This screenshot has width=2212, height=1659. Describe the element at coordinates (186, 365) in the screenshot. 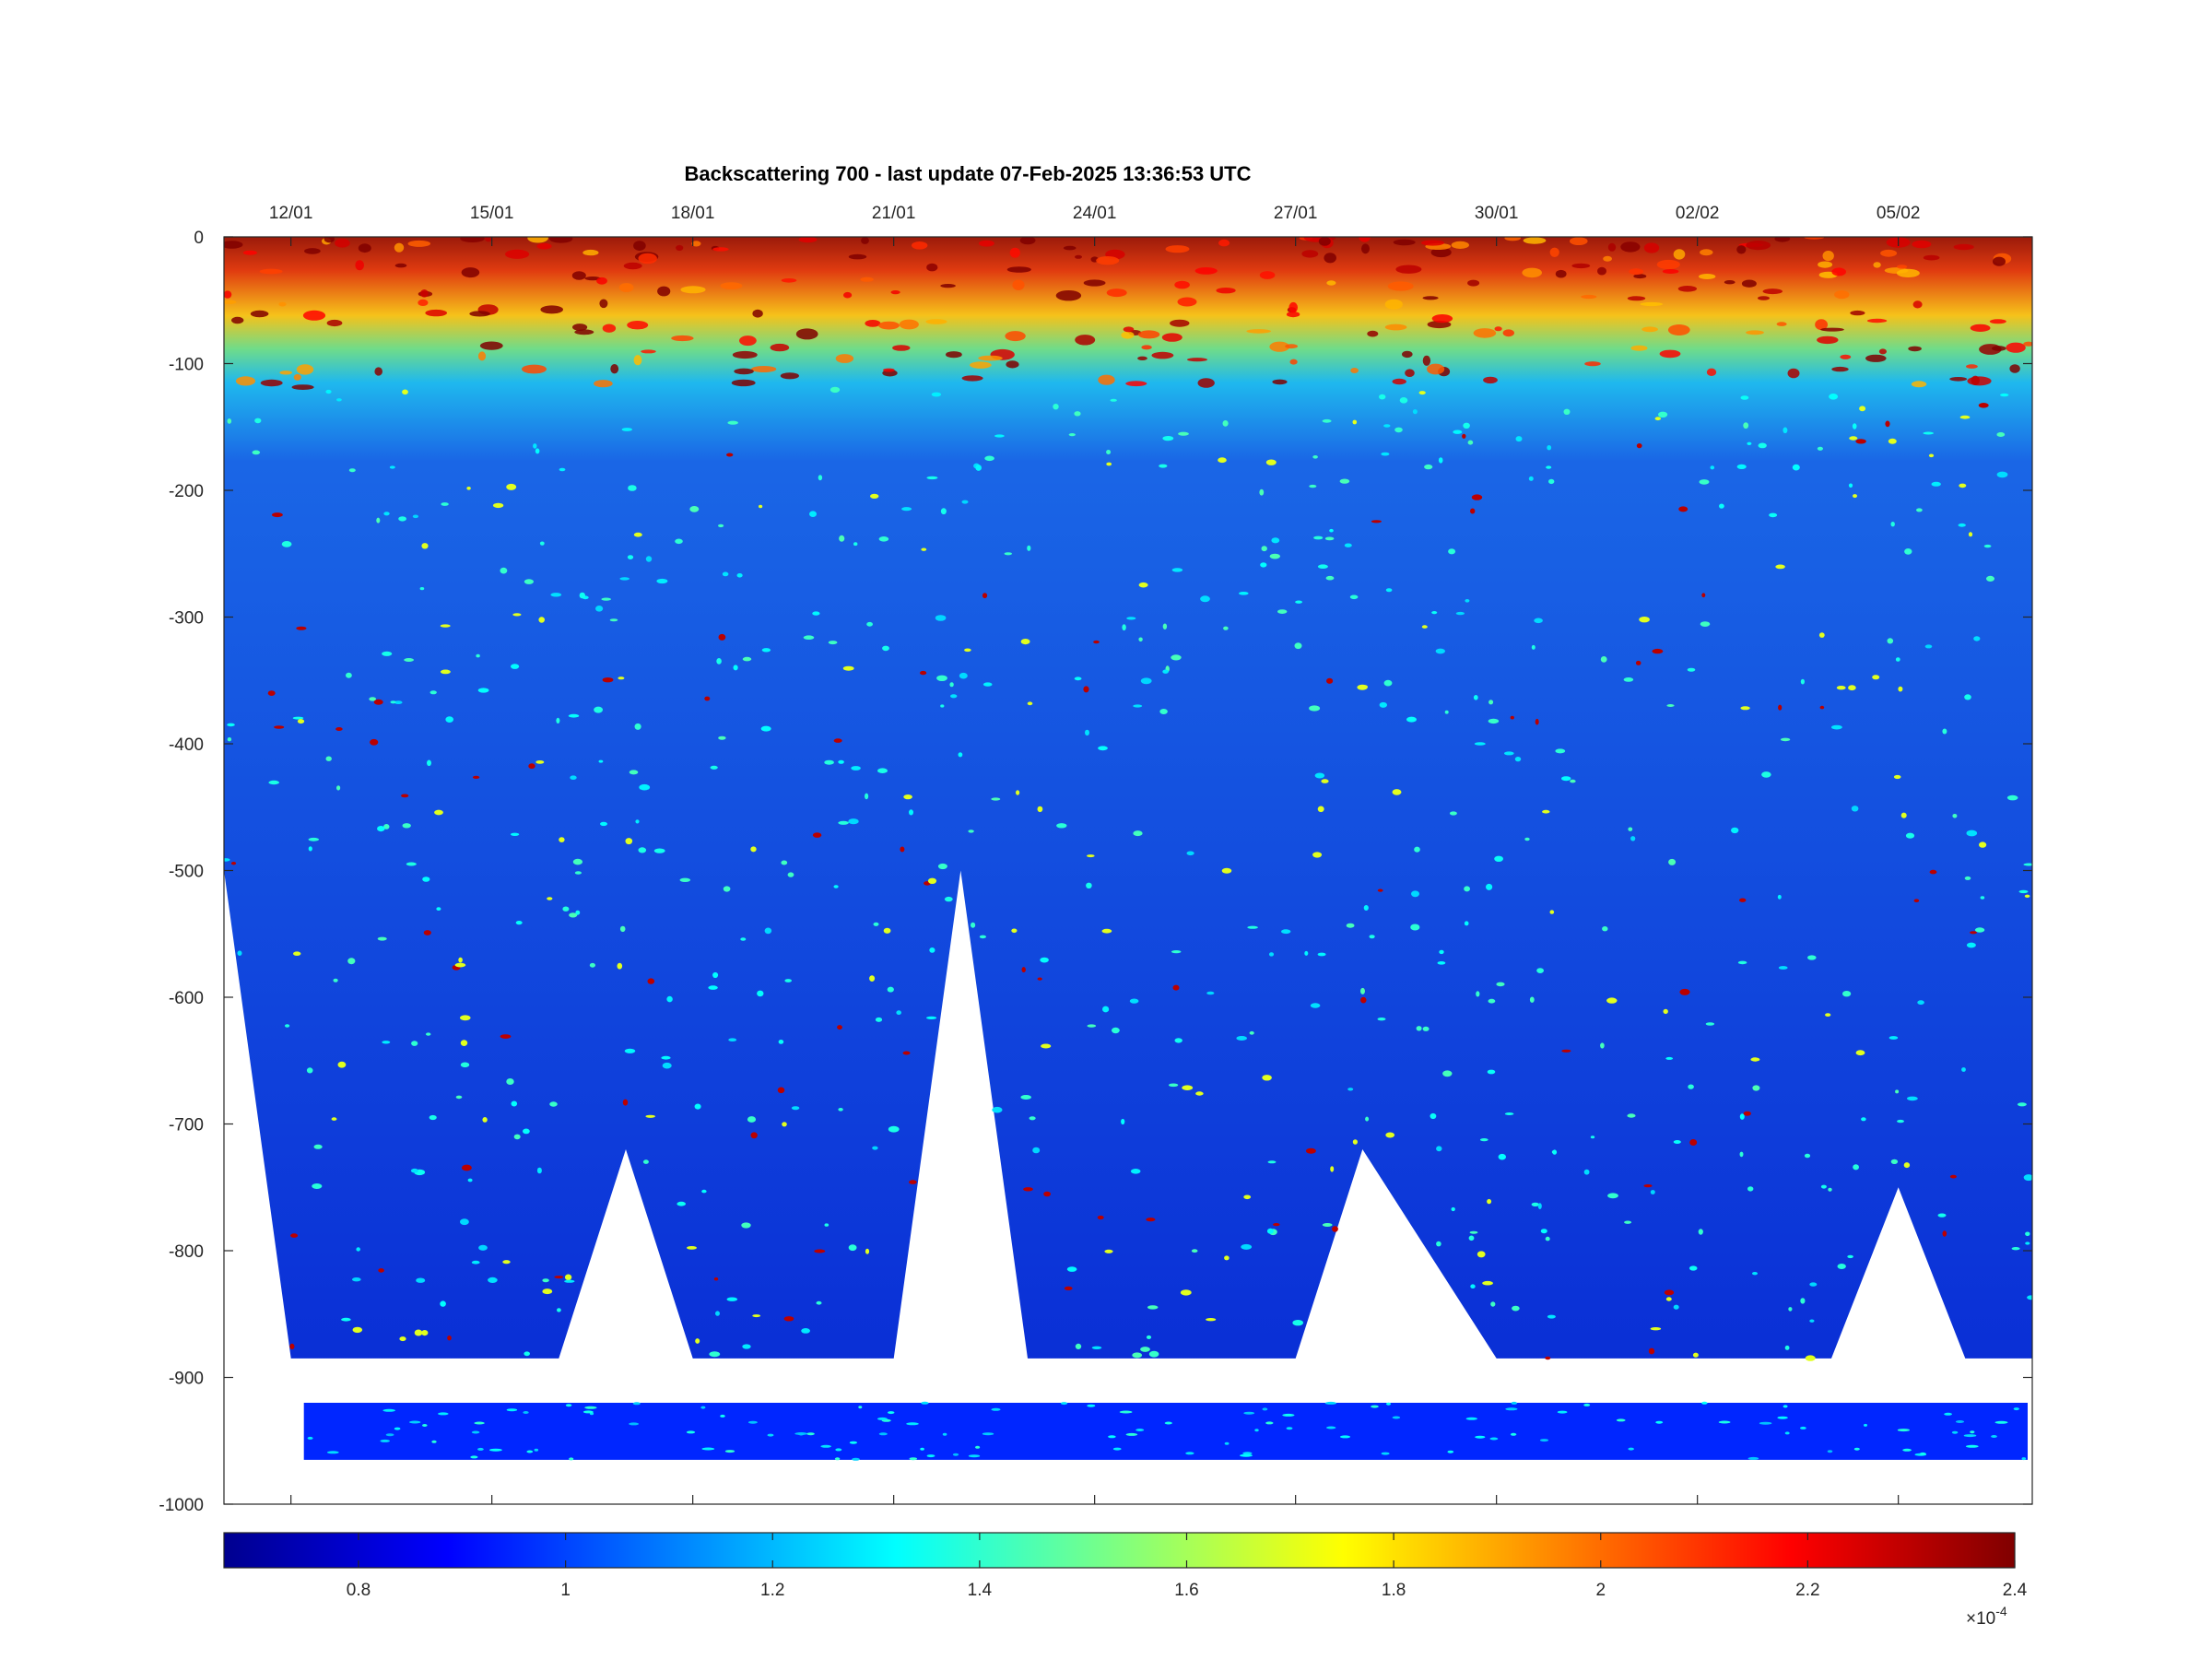

I see `y-tick-label: -100` at that location.